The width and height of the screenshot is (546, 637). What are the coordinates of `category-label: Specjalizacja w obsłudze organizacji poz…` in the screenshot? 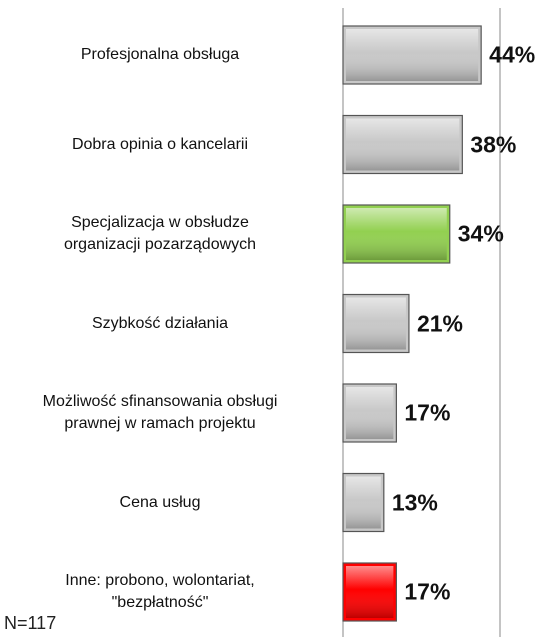 It's located at (160, 233).